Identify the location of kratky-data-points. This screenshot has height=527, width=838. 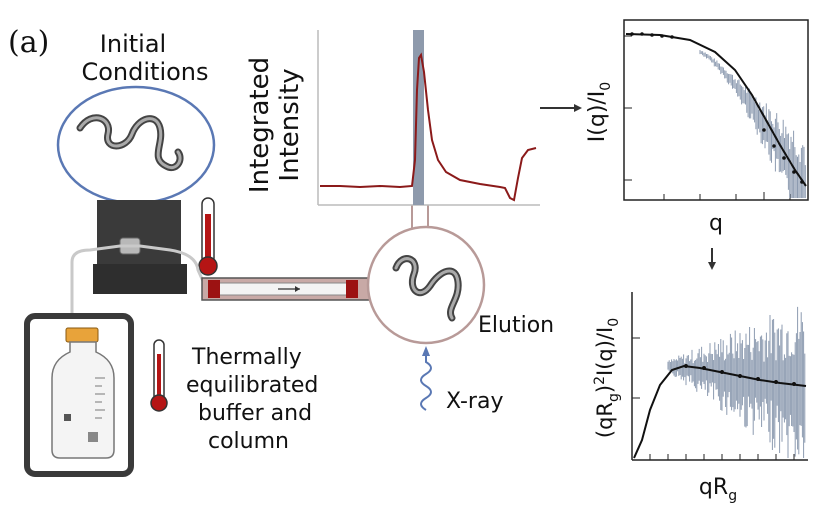
(740, 375).